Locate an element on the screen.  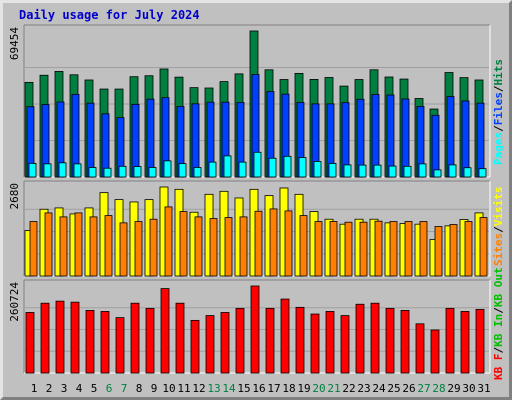
x-tick-label: 11 is located at coordinates (183, 388).